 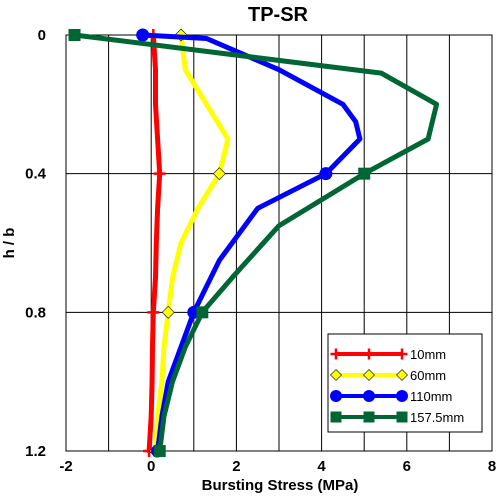 What do you see at coordinates (321, 466) in the screenshot?
I see `x-tick-label: 4` at bounding box center [321, 466].